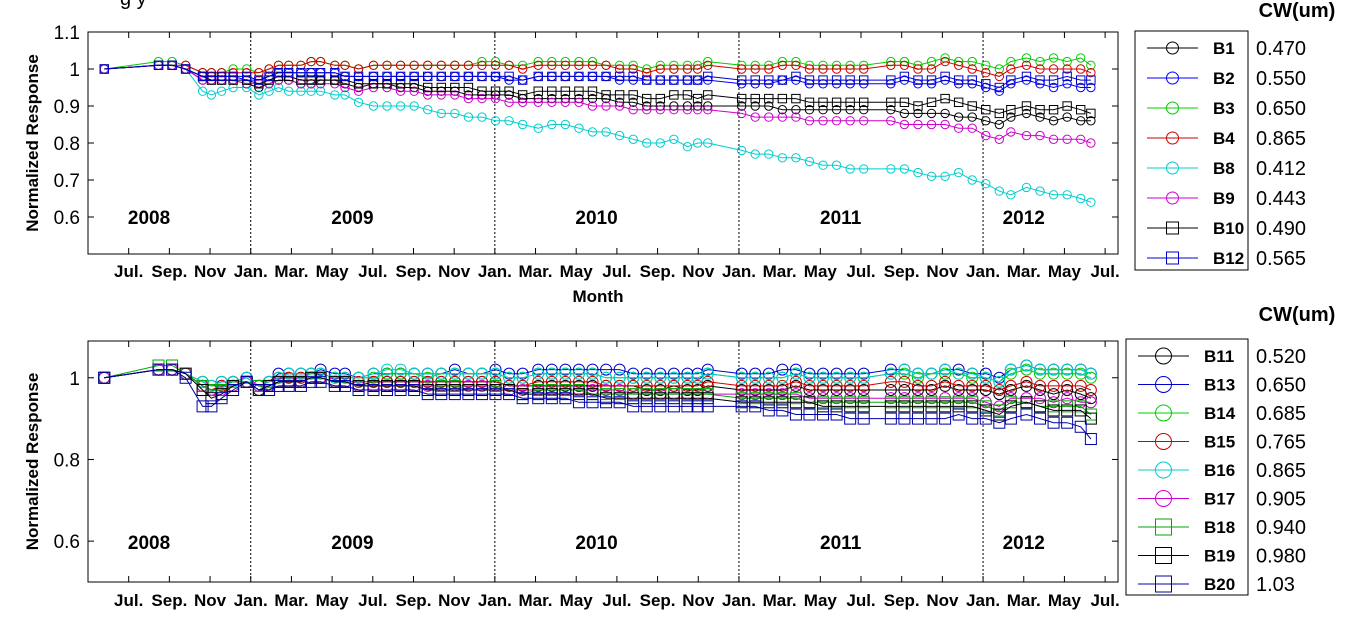  I want to click on series-line-B20, so click(598, 404).